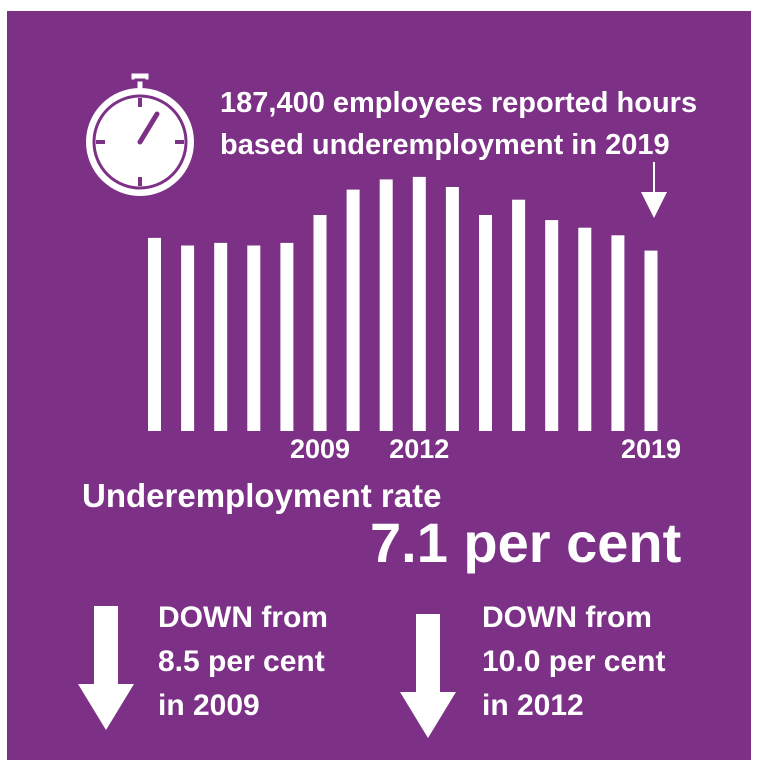 This screenshot has width=759, height=770. What do you see at coordinates (209, 705) in the screenshot?
I see `comparison-line: in 2009` at bounding box center [209, 705].